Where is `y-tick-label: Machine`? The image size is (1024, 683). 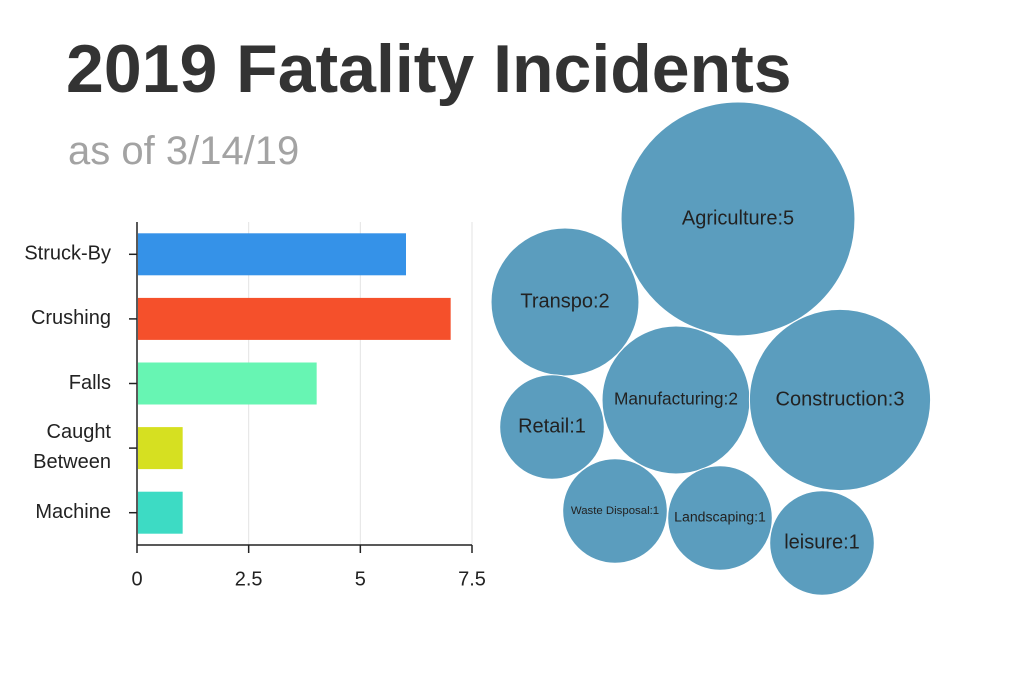
y-tick-label: Machine is located at coordinates (73, 512).